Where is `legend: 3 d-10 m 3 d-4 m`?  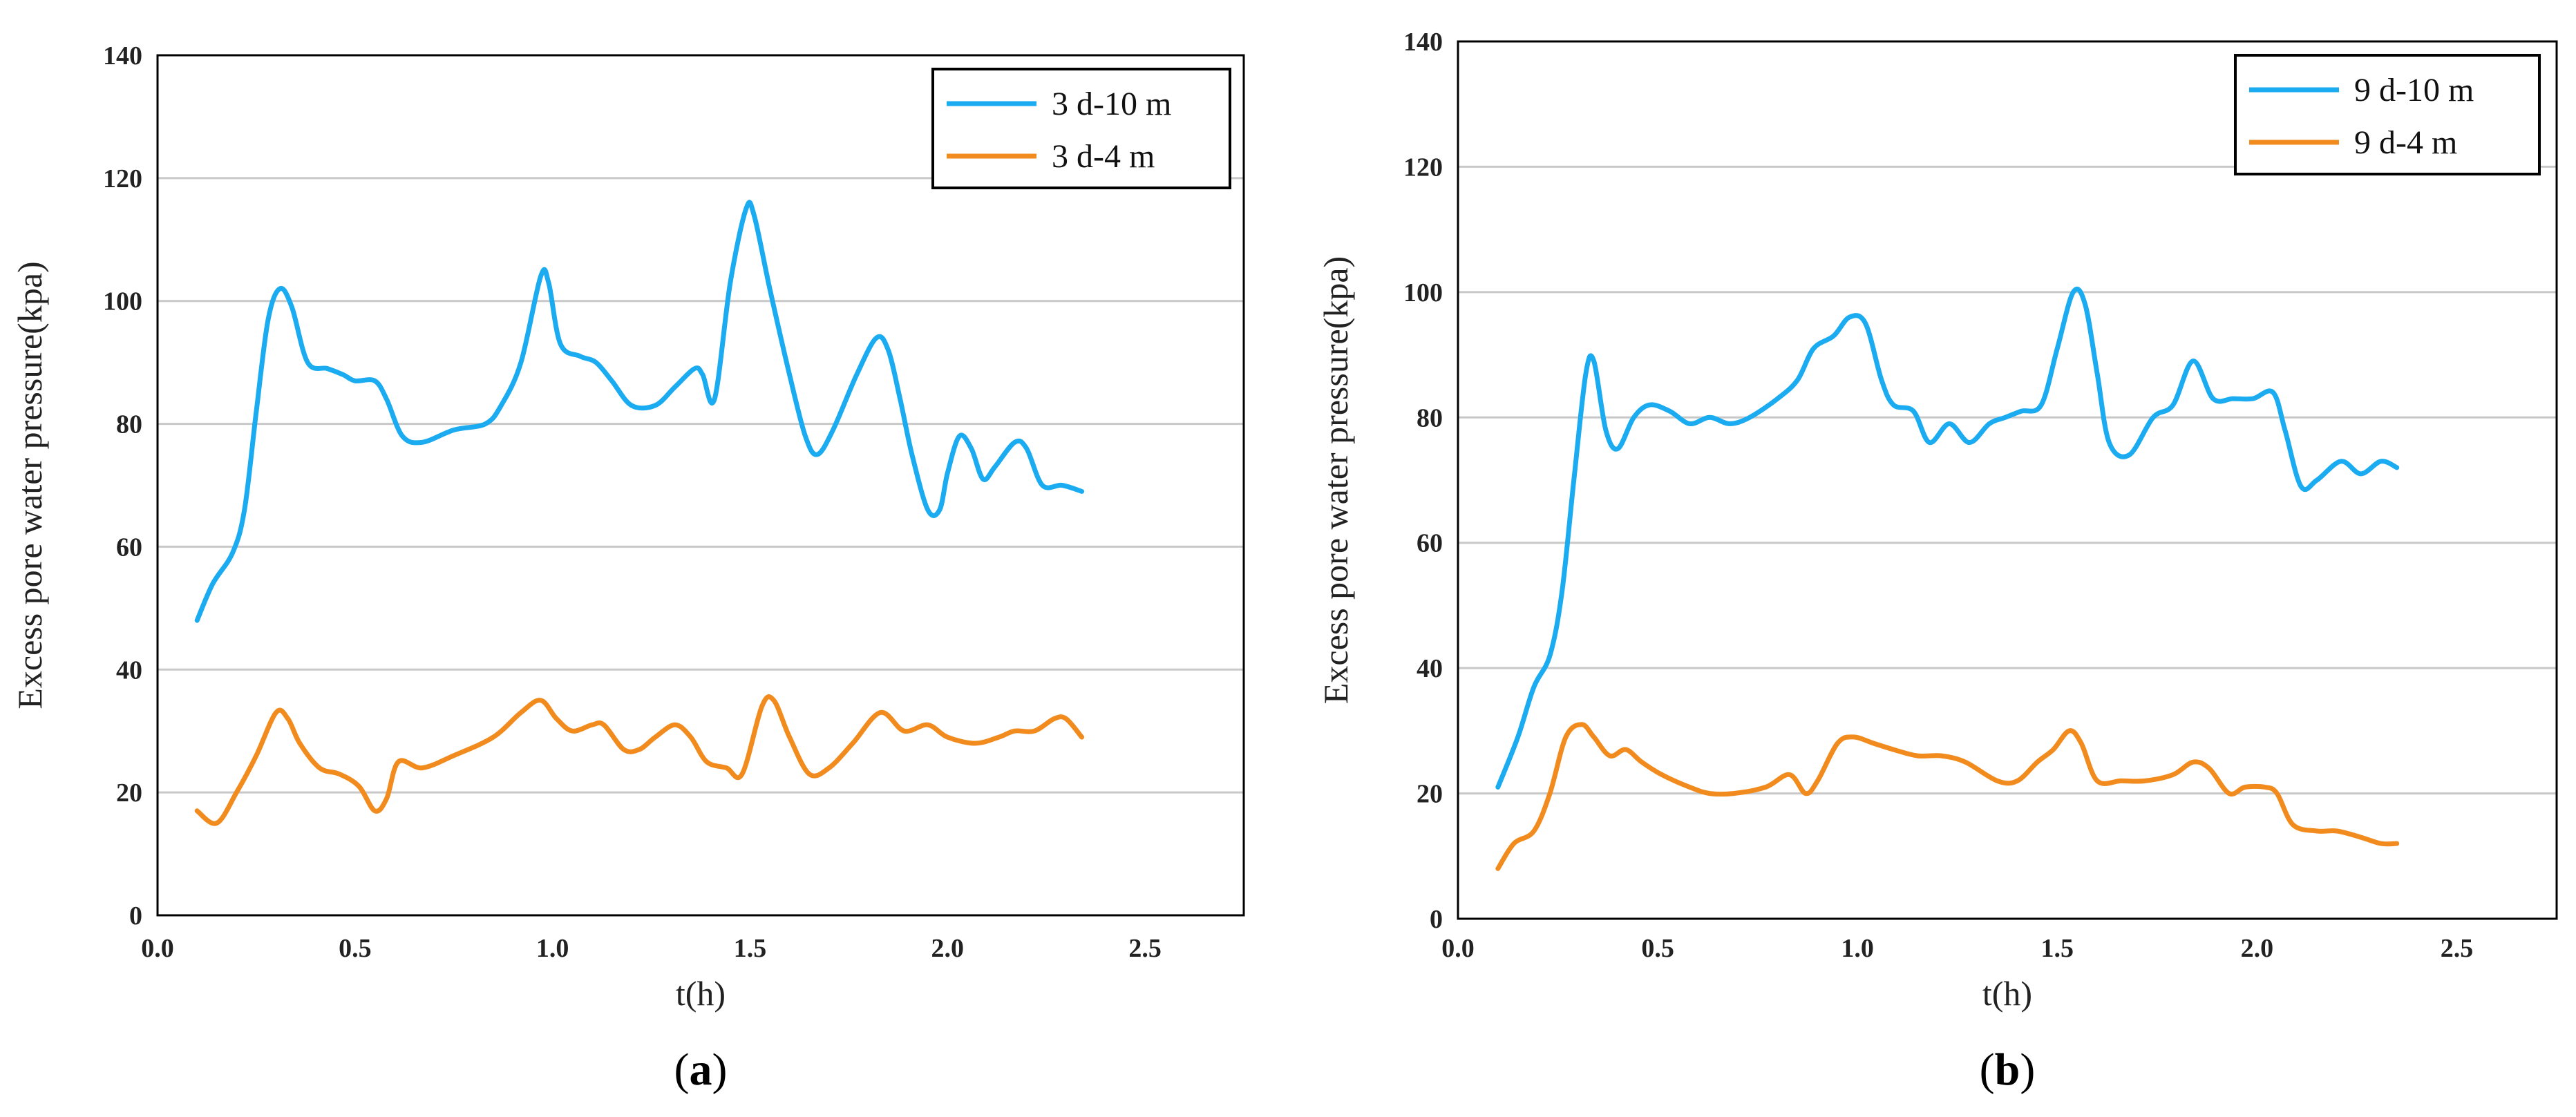
legend: 3 d-10 m 3 d-4 m is located at coordinates (1081, 129).